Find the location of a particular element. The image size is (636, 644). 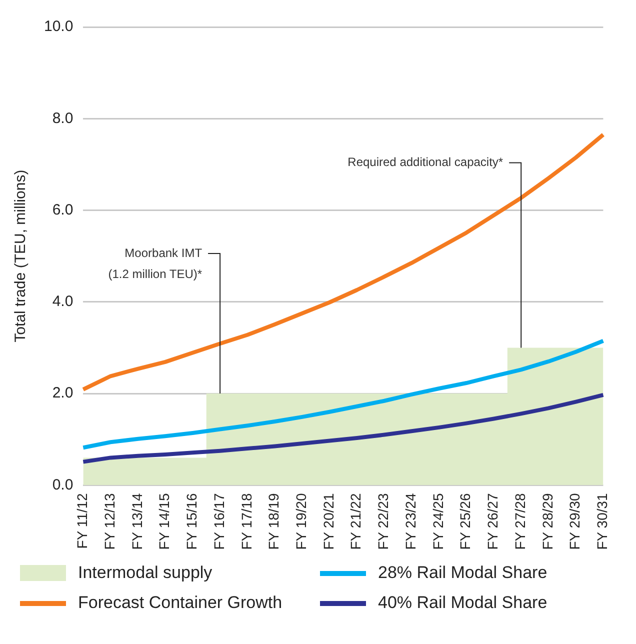

y-tick-label: 6.0 is located at coordinates (63, 209).